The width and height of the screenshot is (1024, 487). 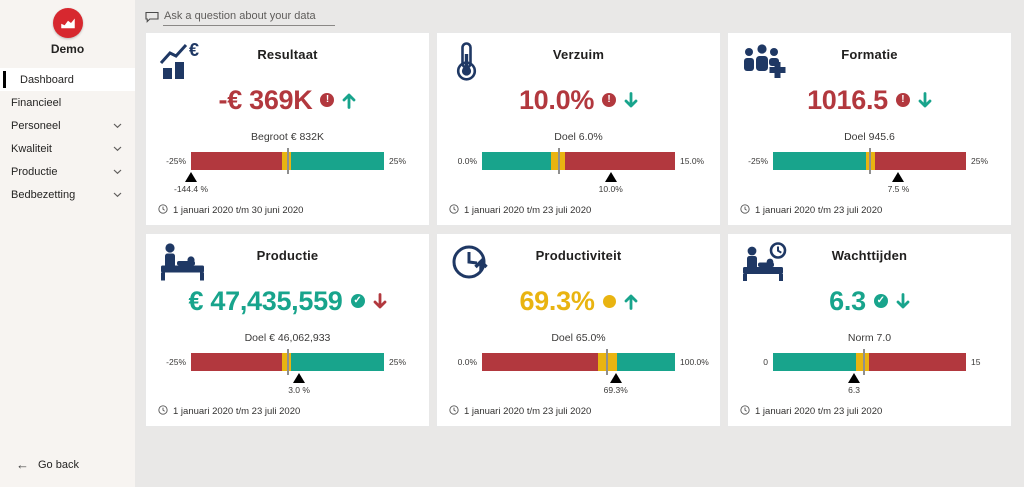 What do you see at coordinates (67, 23) in the screenshot?
I see `app-logo-icon` at bounding box center [67, 23].